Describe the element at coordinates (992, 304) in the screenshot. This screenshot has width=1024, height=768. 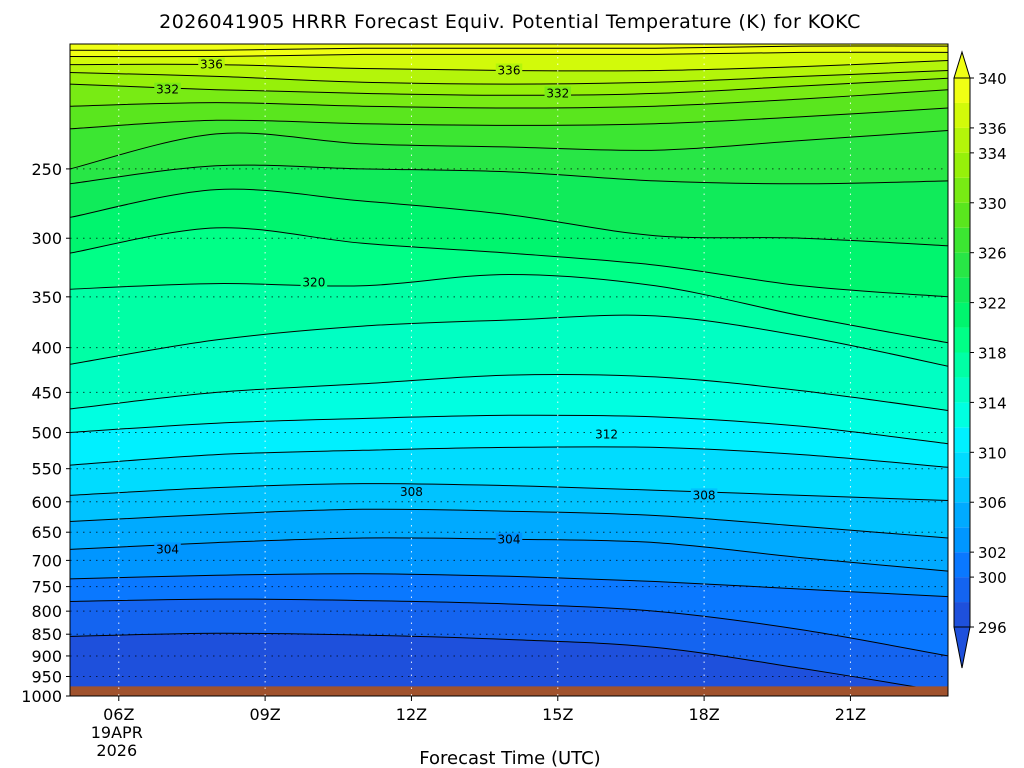
I see `colorbar-tick-322: 322` at that location.